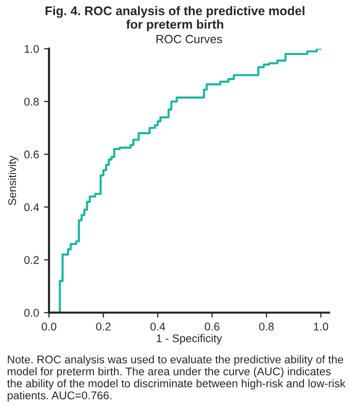 The image size is (350, 406). What do you see at coordinates (13, 181) in the screenshot?
I see `y-axis-title: Sensitivity` at bounding box center [13, 181].